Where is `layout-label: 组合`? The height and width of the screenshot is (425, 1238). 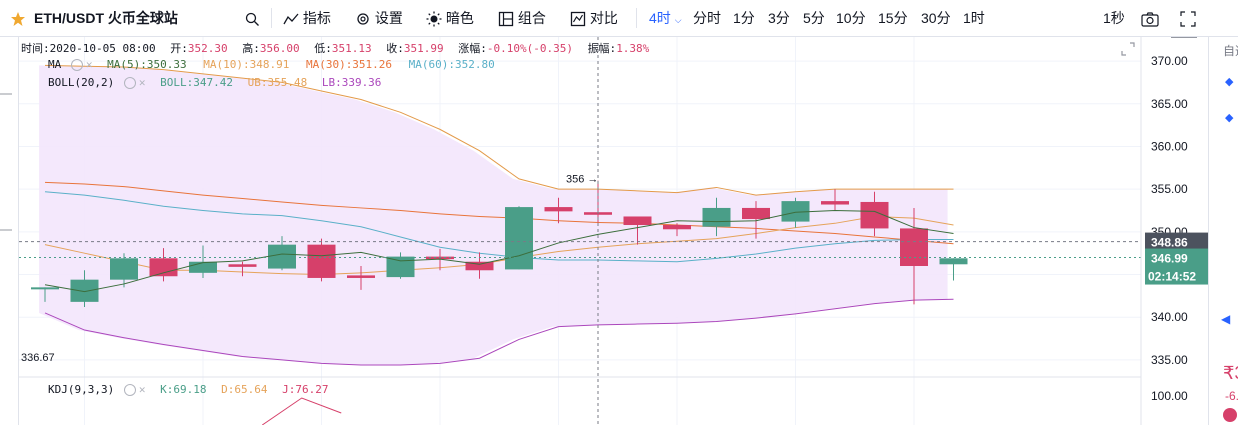 layout-label: 组合 is located at coordinates (531, 18).